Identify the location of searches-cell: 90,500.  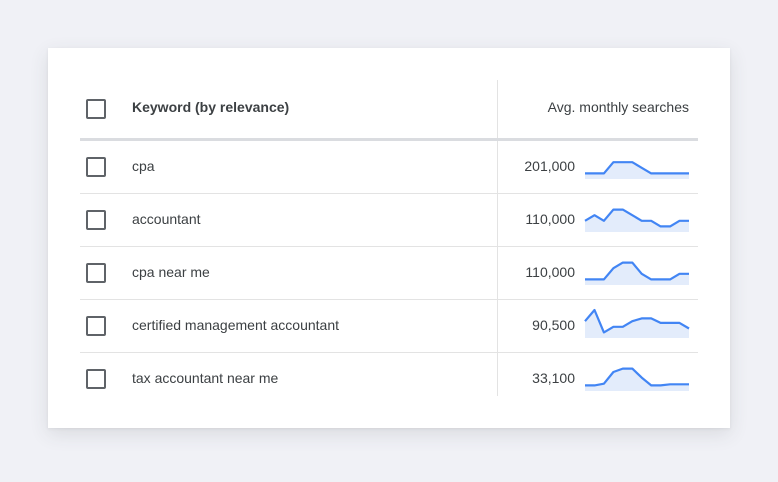
(553, 325).